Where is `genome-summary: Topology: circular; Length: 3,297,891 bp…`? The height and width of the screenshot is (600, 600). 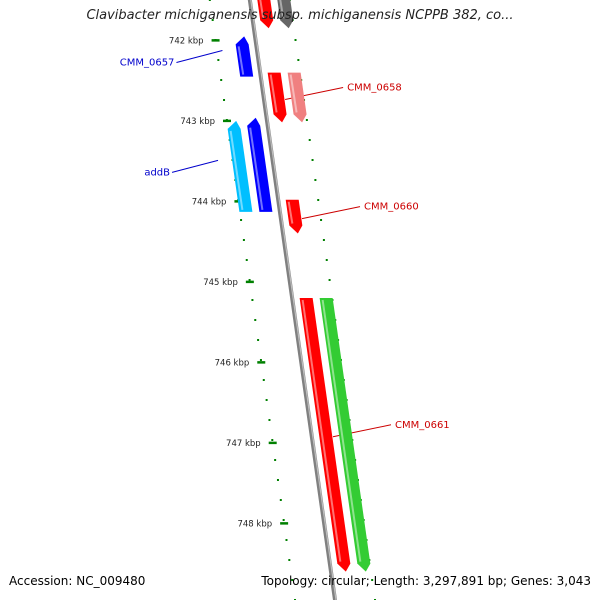
genome-summary: Topology: circular; Length: 3,297,891 bp… is located at coordinates (426, 581).